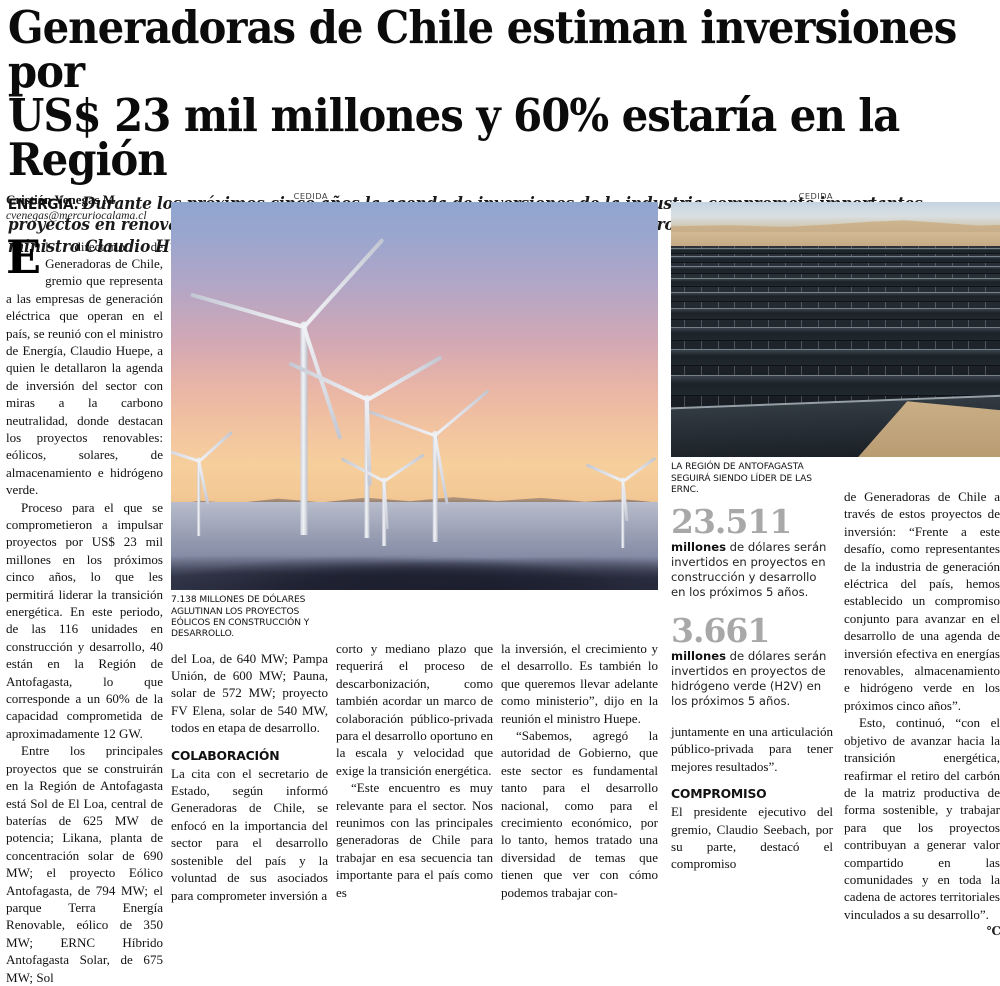 This screenshot has width=1000, height=986. Describe the element at coordinates (43, 205) in the screenshot. I see `section-kicker: ENERGÍA.` at that location.